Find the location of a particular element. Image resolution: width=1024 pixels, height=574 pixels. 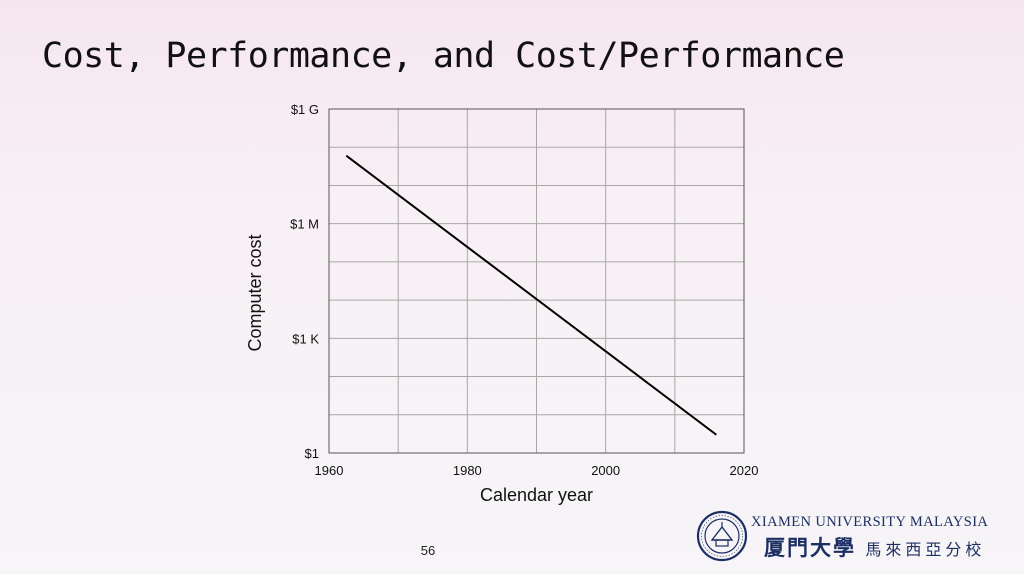

y-tick-labels: $1 $1 K $1 M $1 G is located at coordinates (304, 281).